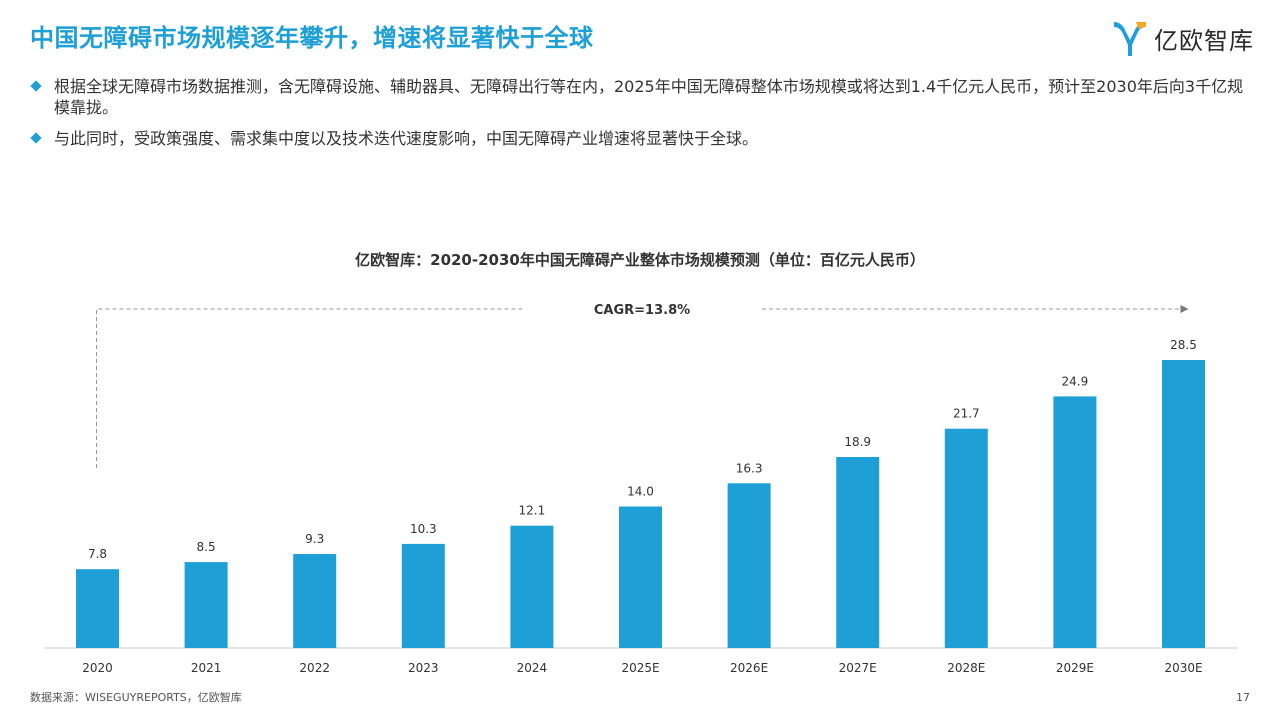 The height and width of the screenshot is (720, 1280). Describe the element at coordinates (314, 539) in the screenshot. I see `data-label: 9.3` at that location.